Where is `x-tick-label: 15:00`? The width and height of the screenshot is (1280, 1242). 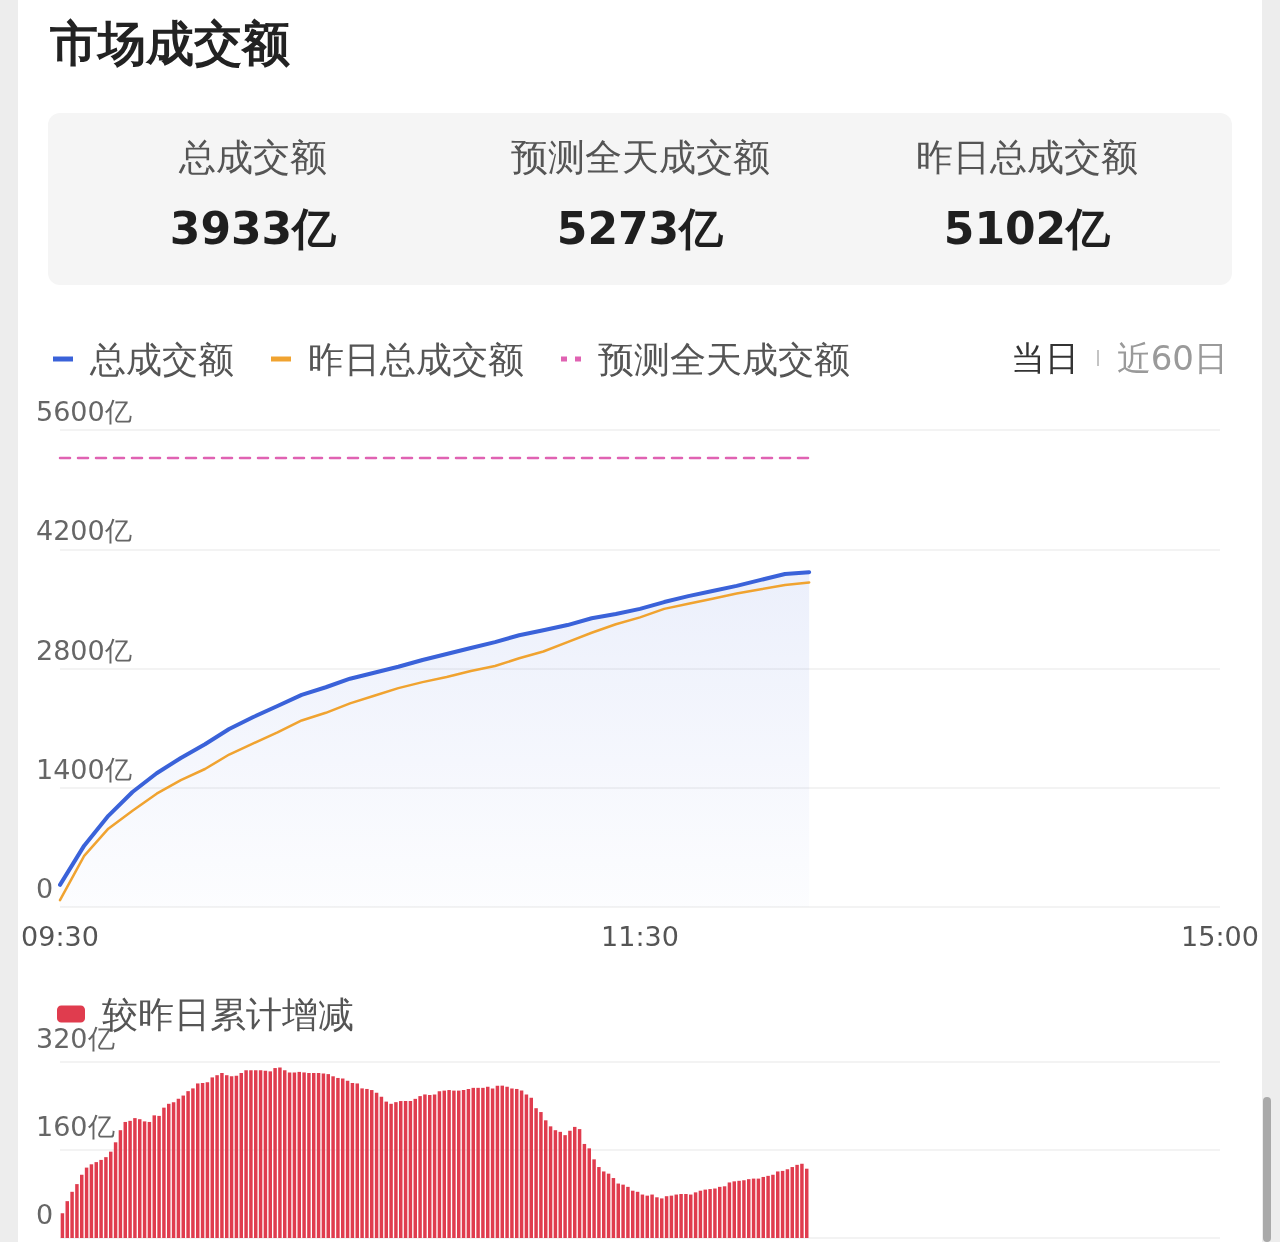
x-tick-label: 15:00 is located at coordinates (1220, 936).